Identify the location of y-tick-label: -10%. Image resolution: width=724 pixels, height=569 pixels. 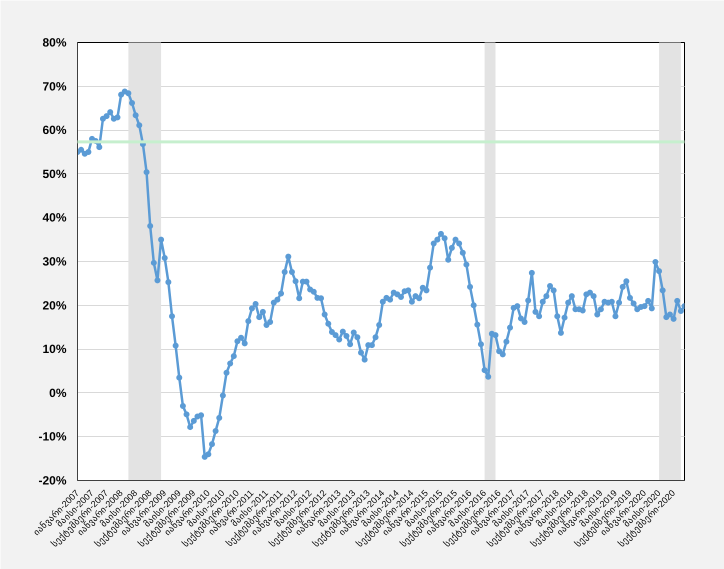
(52, 437).